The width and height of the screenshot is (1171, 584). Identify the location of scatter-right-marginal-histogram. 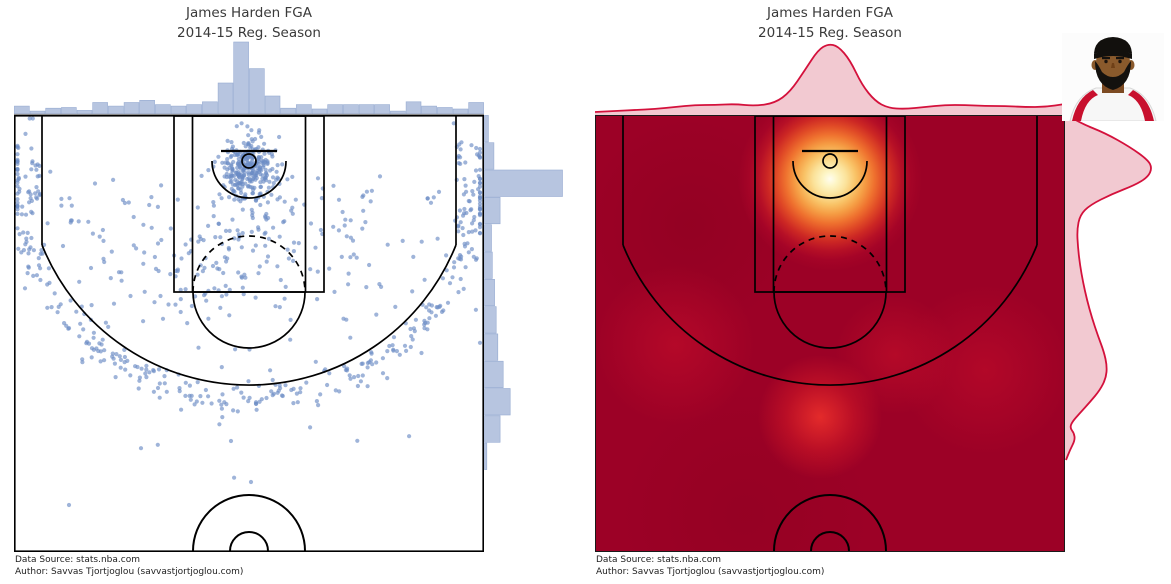
(523, 292).